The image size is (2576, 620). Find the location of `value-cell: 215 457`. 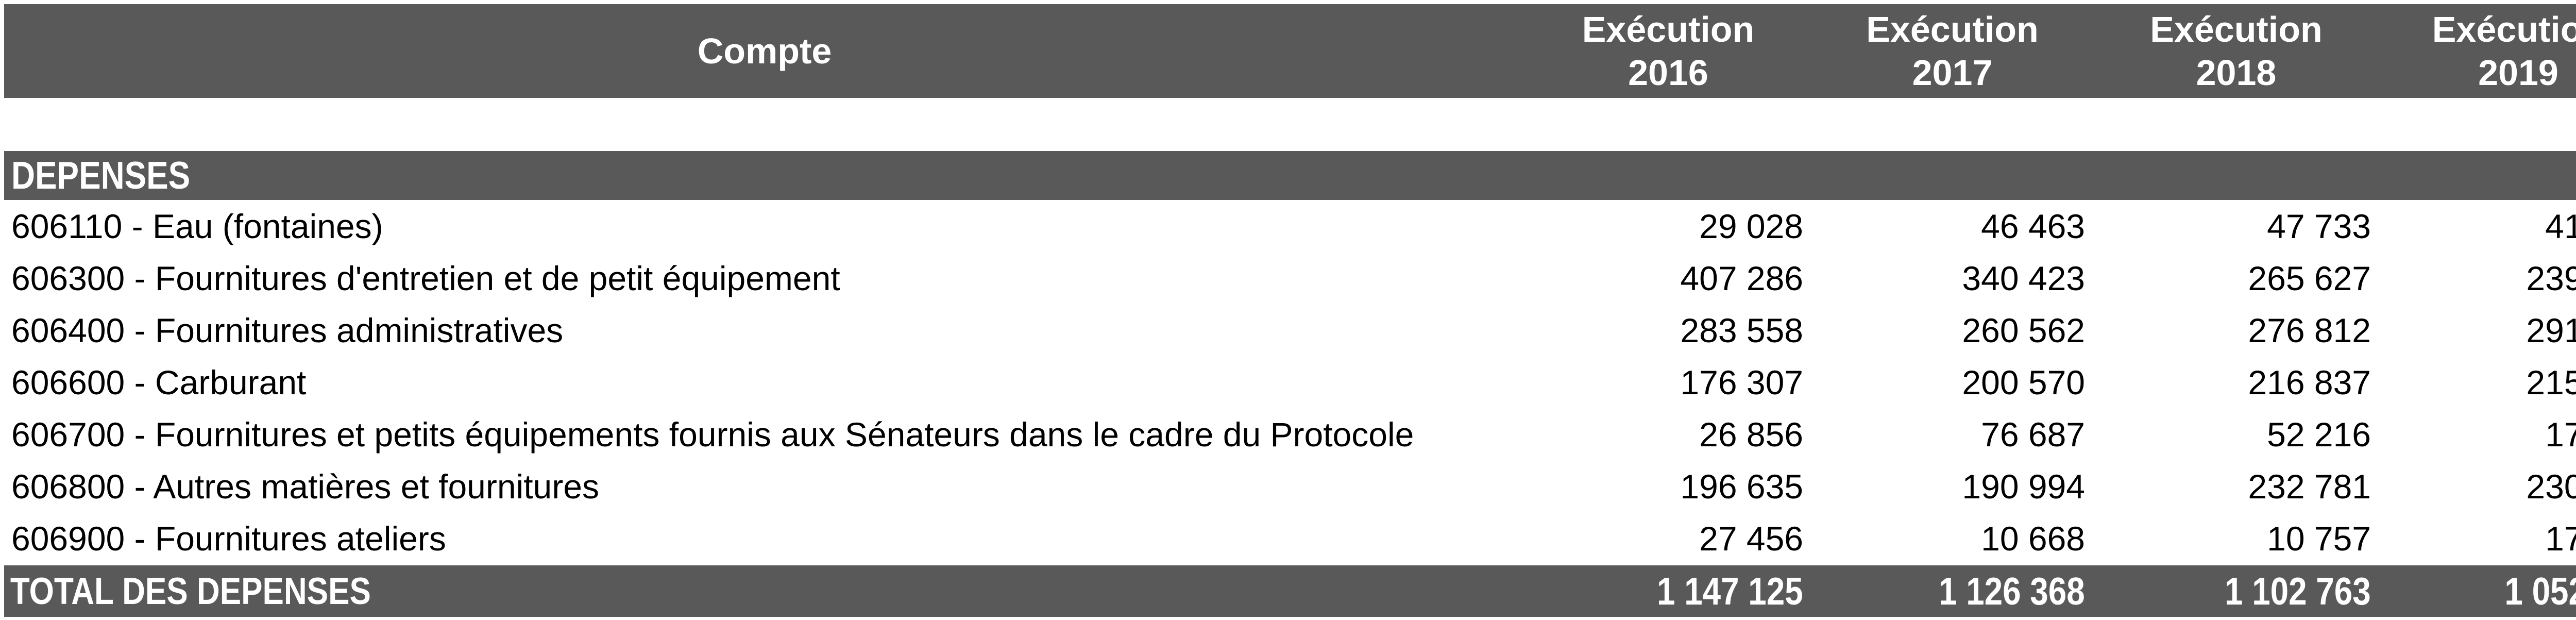

value-cell: 215 457 is located at coordinates (2551, 382).